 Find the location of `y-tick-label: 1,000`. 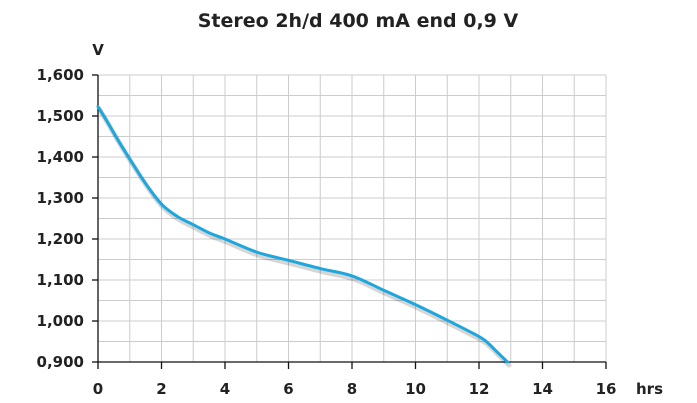

y-tick-label: 1,000 is located at coordinates (60, 321).